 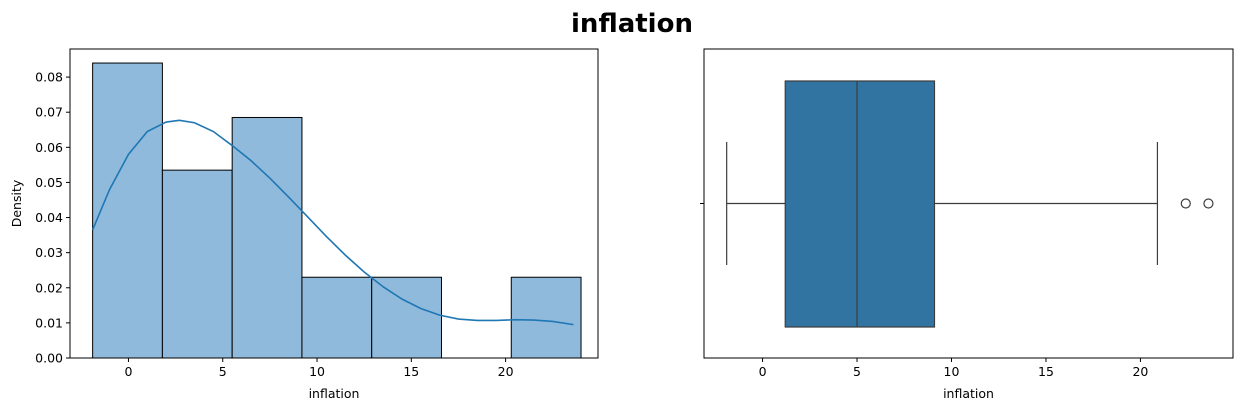 I want to click on y-tick-label: 0.04, so click(x=49, y=217).